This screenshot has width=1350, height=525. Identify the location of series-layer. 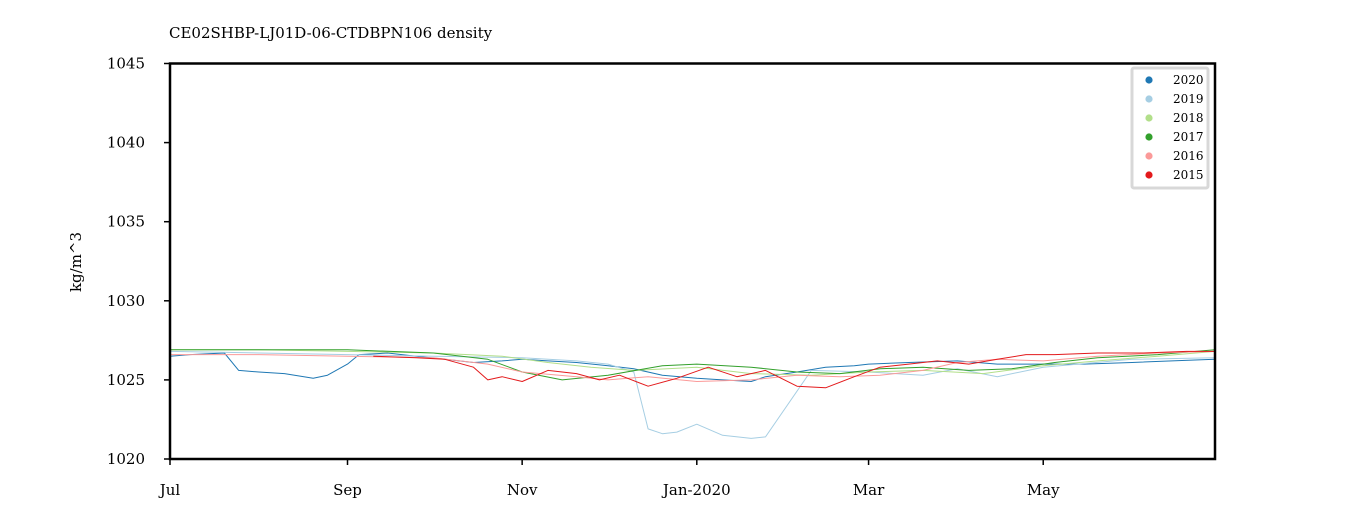
(692, 394).